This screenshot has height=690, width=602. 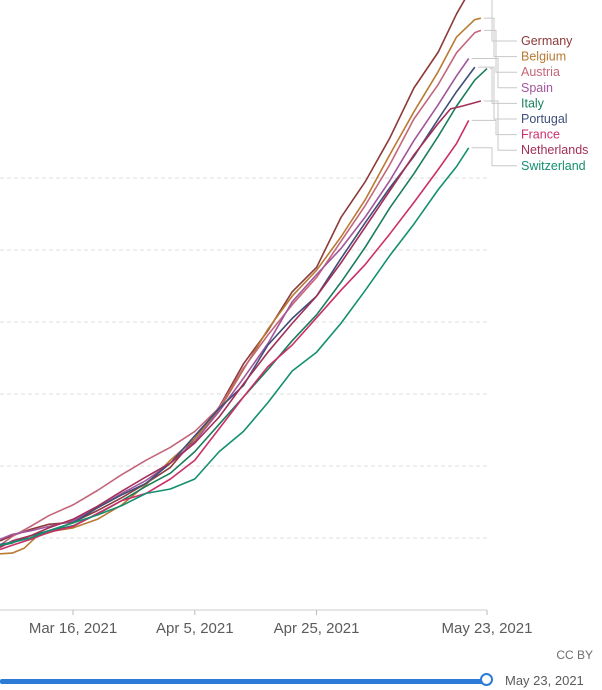 What do you see at coordinates (533, 103) in the screenshot?
I see `legend-label-italy: Italy` at bounding box center [533, 103].